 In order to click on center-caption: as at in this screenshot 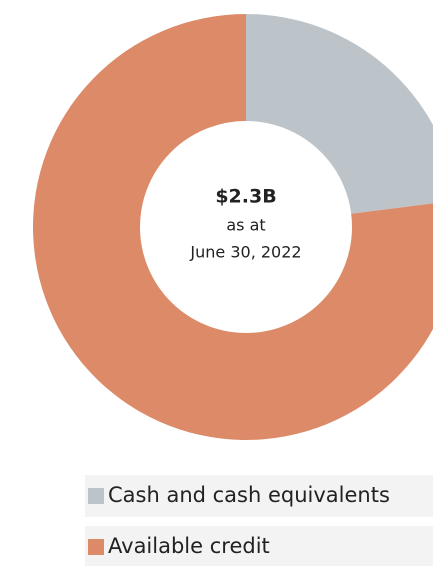, I will do `click(245, 225)`.